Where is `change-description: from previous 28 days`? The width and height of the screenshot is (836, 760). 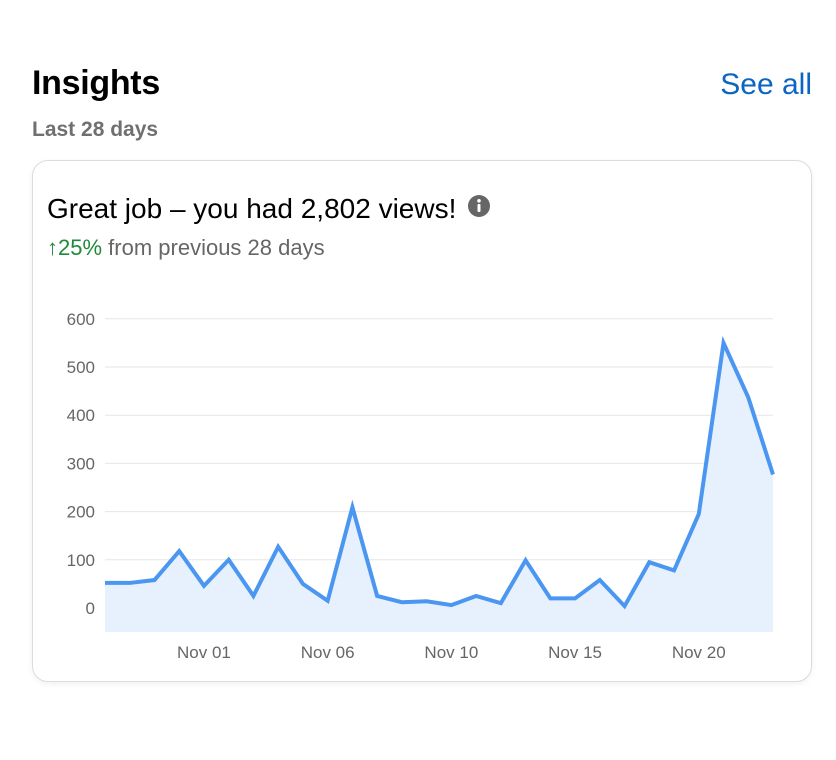 change-description: from previous 28 days is located at coordinates (213, 247).